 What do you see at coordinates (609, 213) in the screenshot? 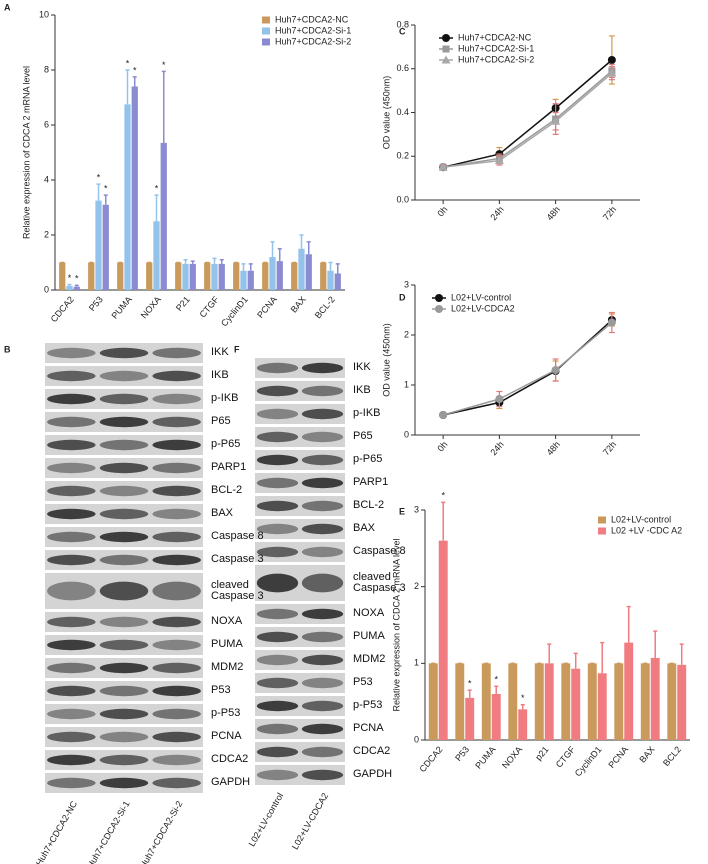
I see `x-tick-label: 72h` at bounding box center [609, 213].